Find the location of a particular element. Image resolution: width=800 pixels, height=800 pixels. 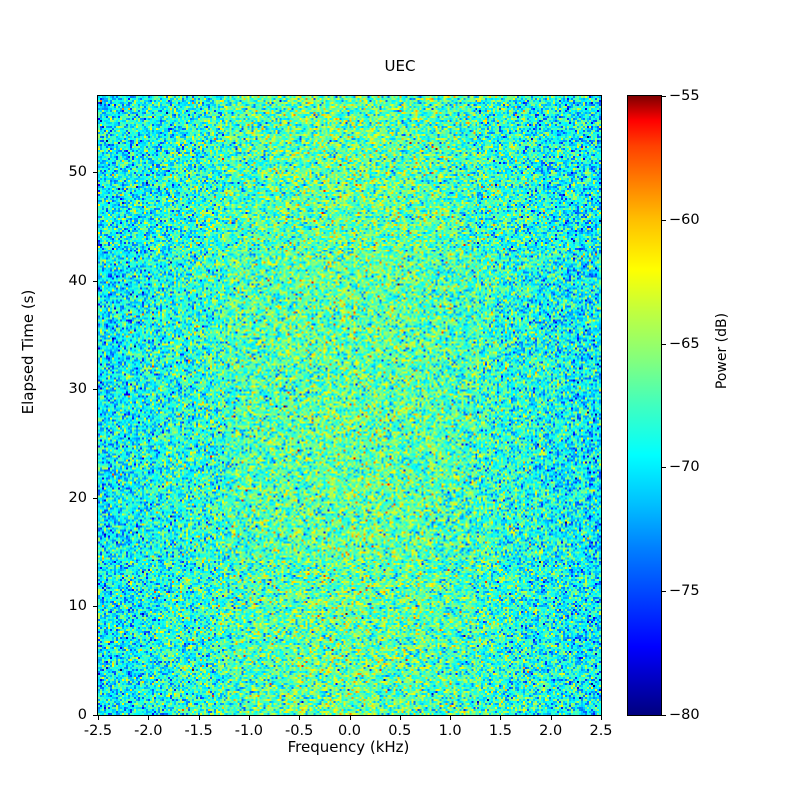

x-axis-tick-label: -0.5 is located at coordinates (299, 731).